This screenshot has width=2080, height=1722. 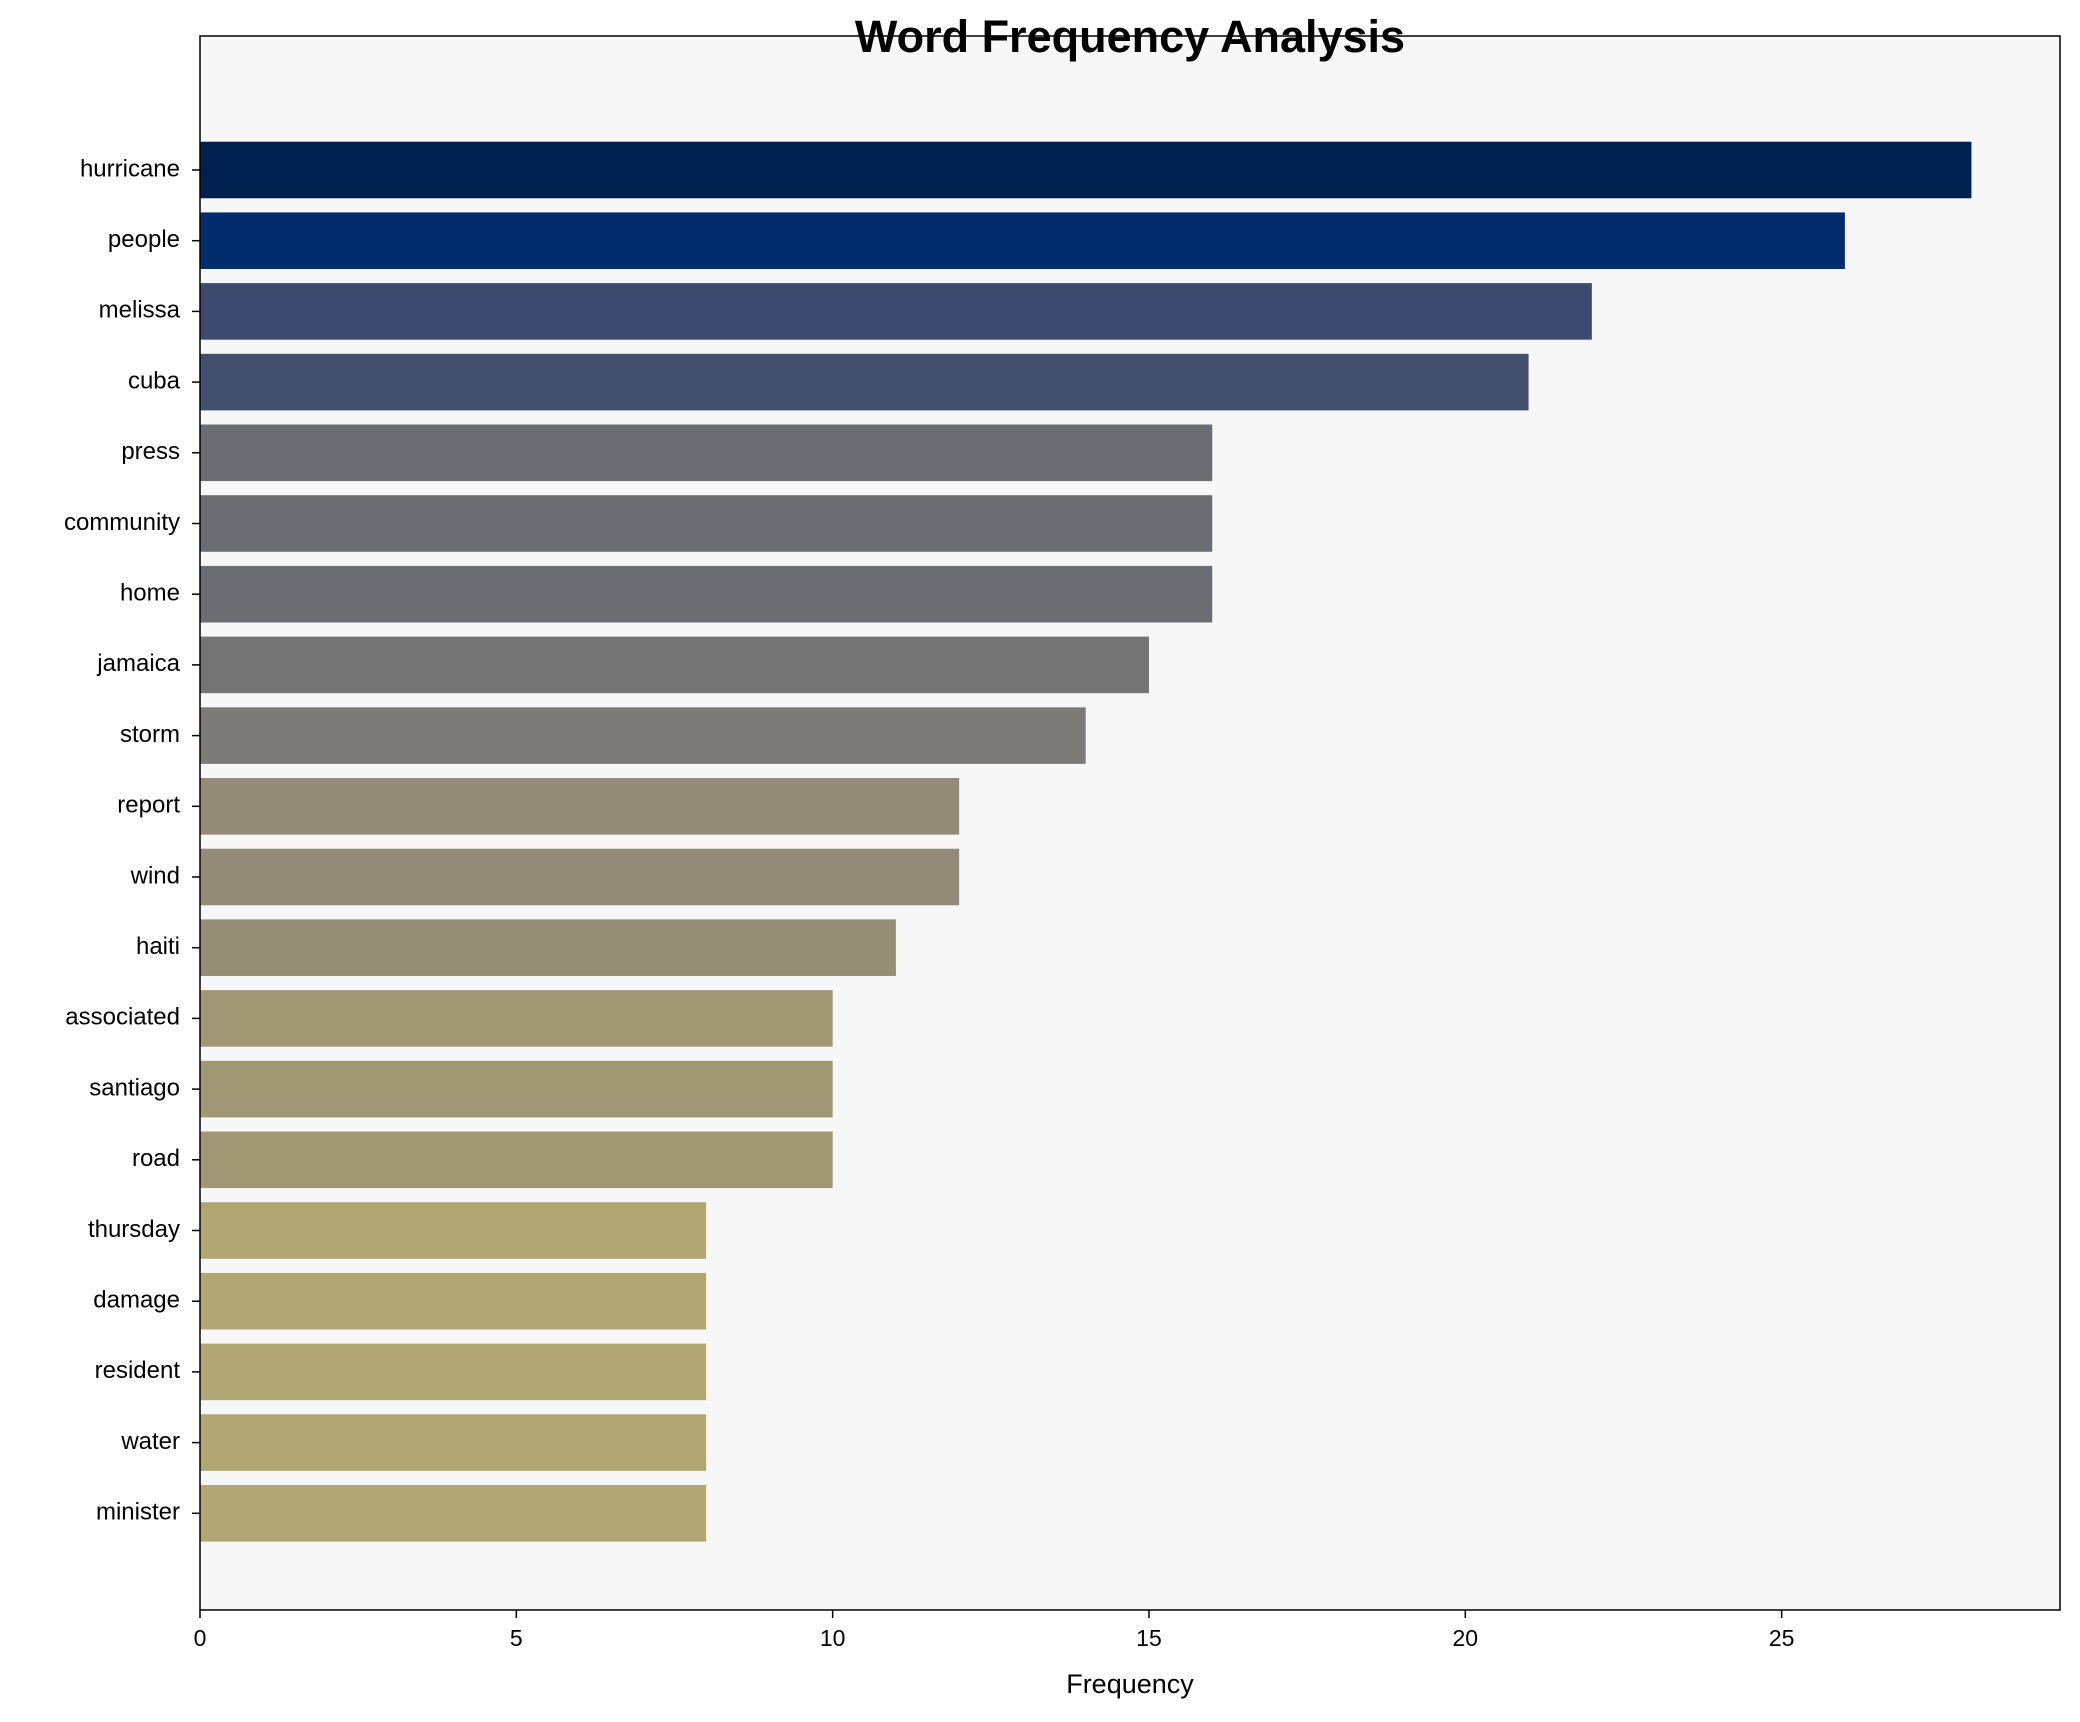 I want to click on y-tick-label: thursday, so click(x=134, y=1229).